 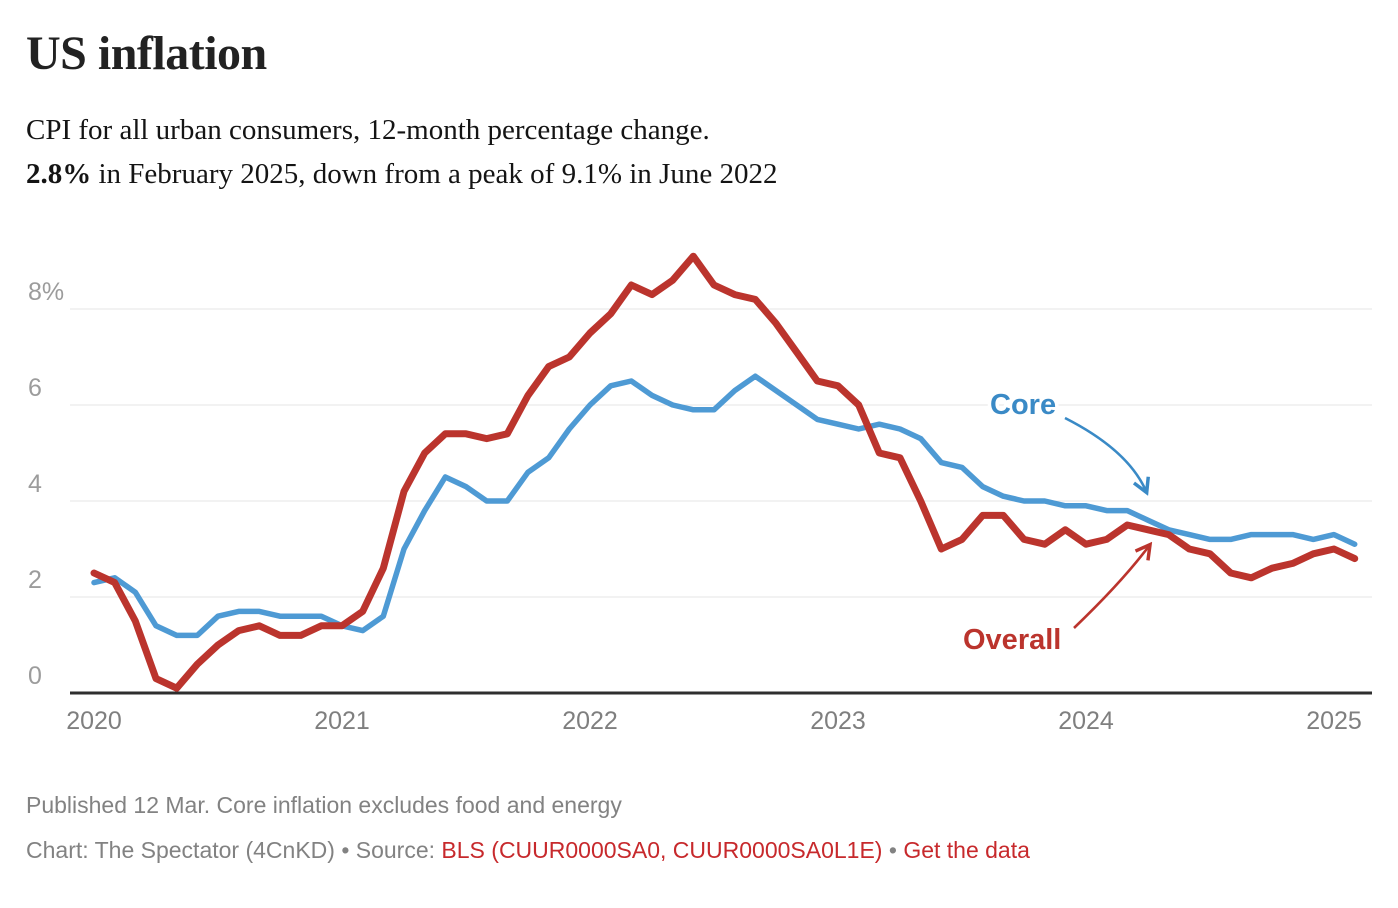 What do you see at coordinates (1012, 640) in the screenshot?
I see `overall-series-label: Overall` at bounding box center [1012, 640].